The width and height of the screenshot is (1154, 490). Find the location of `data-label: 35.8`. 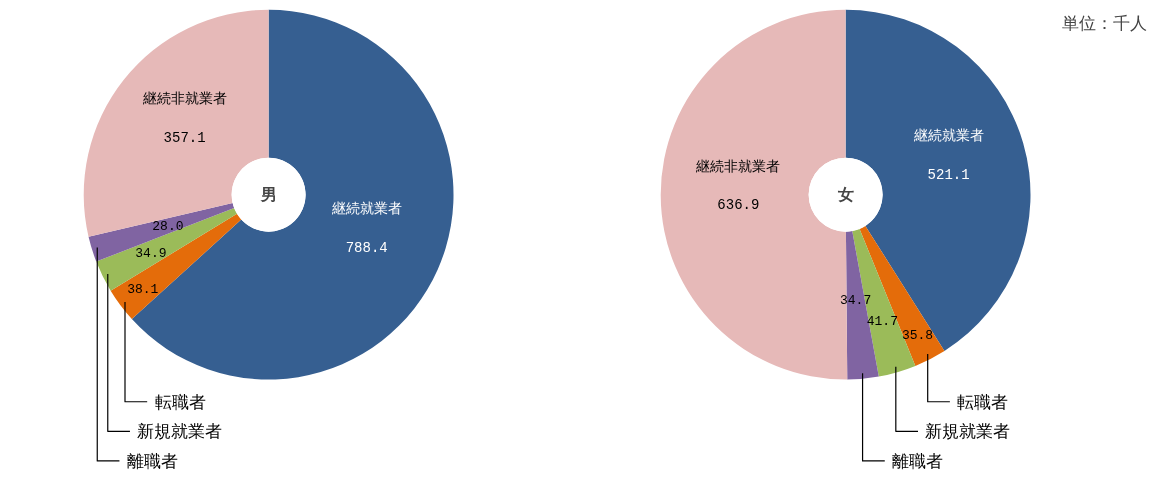

data-label: 35.8 is located at coordinates (917, 335).